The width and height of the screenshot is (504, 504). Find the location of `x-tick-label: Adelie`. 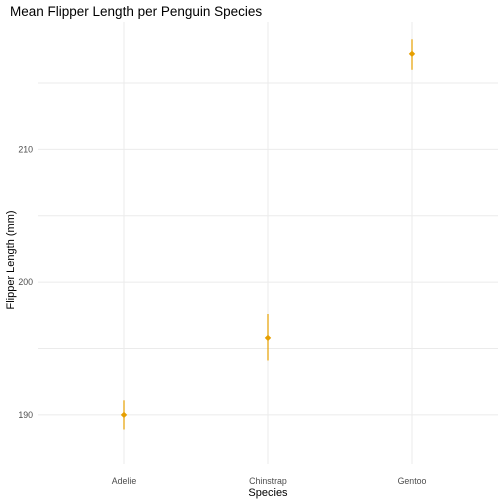

x-tick-label: Adelie is located at coordinates (124, 481).